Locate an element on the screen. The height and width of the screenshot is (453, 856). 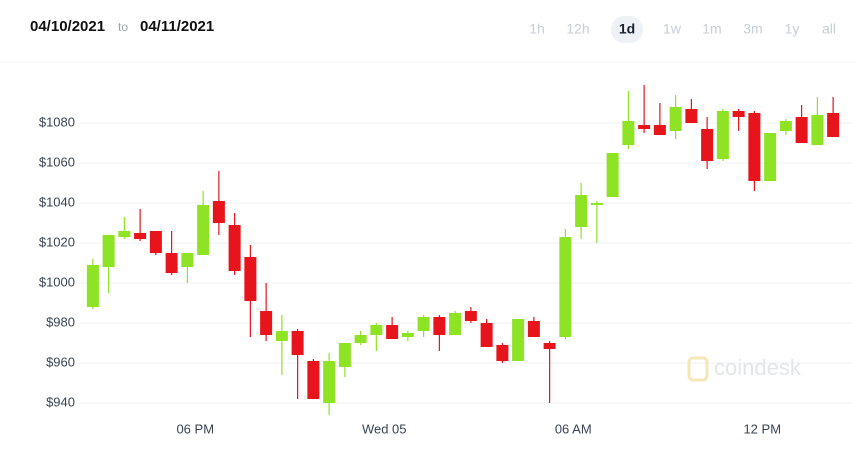
date-to: 04/11/2021 is located at coordinates (177, 26).